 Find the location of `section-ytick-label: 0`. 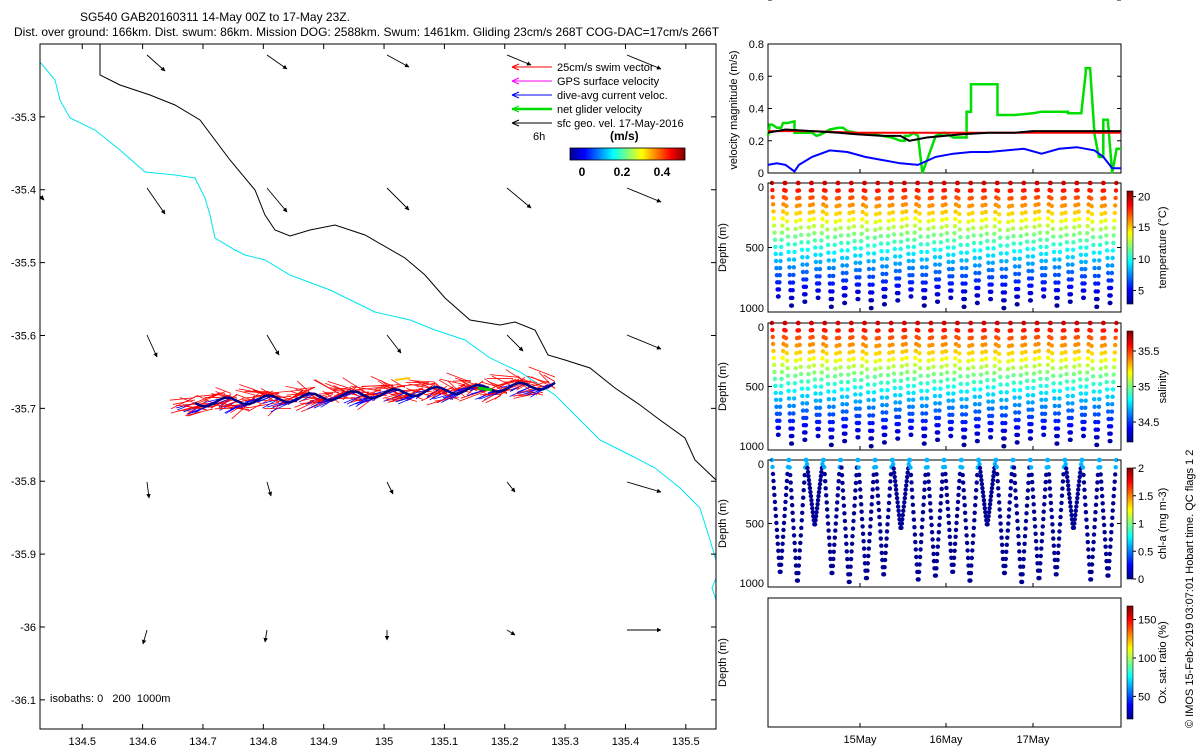

section-ytick-label: 0 is located at coordinates (761, 188).